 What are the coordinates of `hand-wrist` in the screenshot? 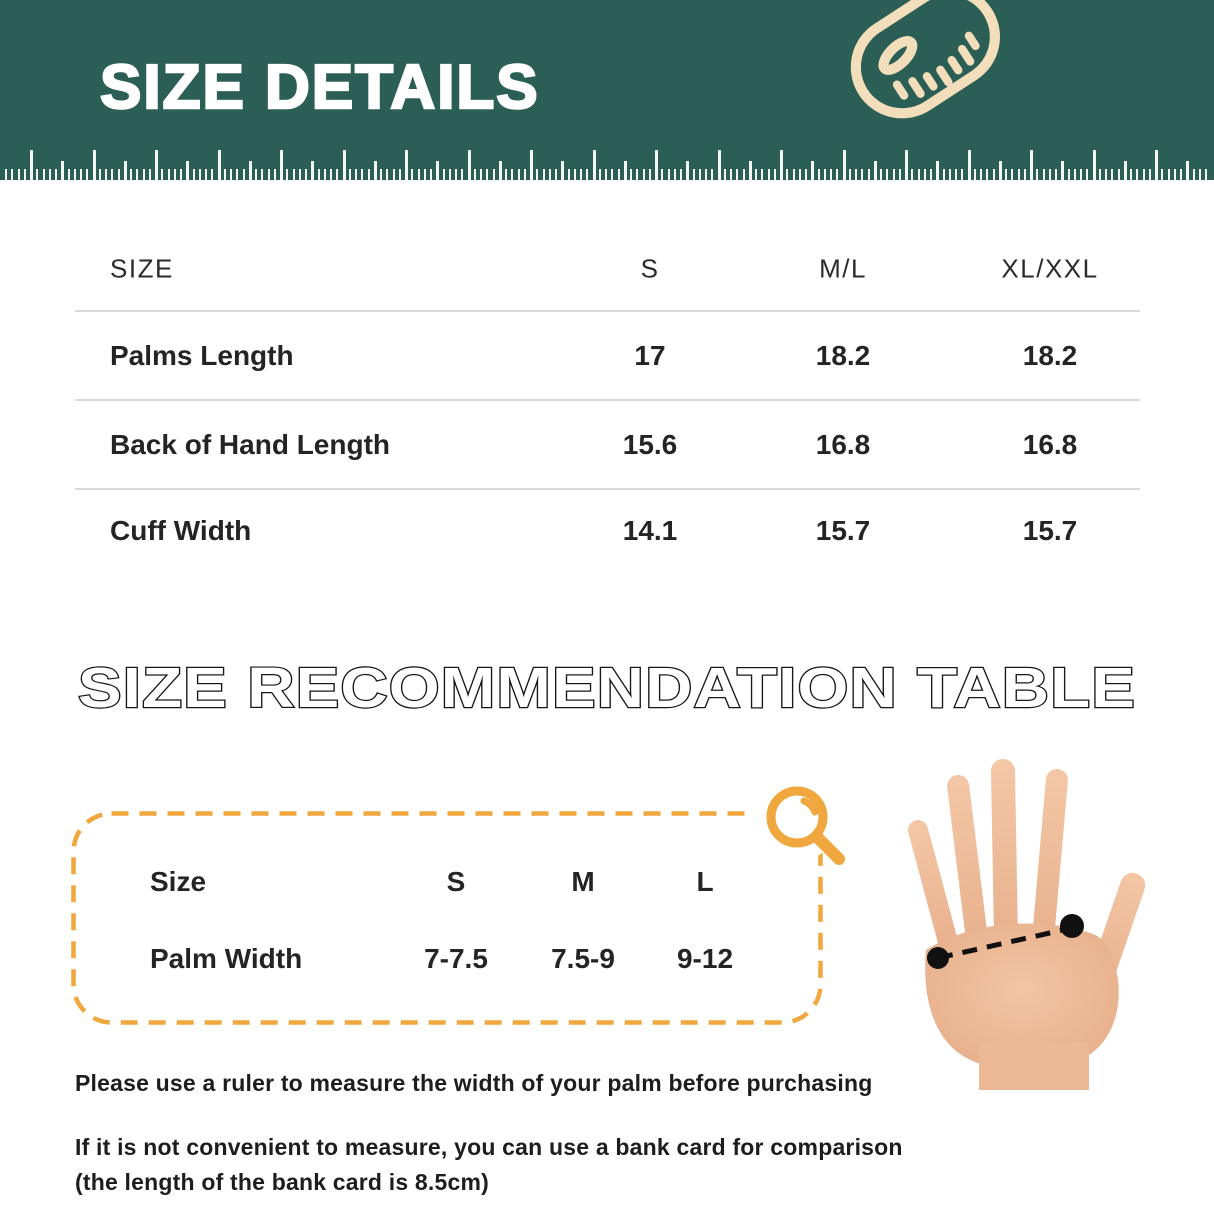 It's located at (1034, 1066).